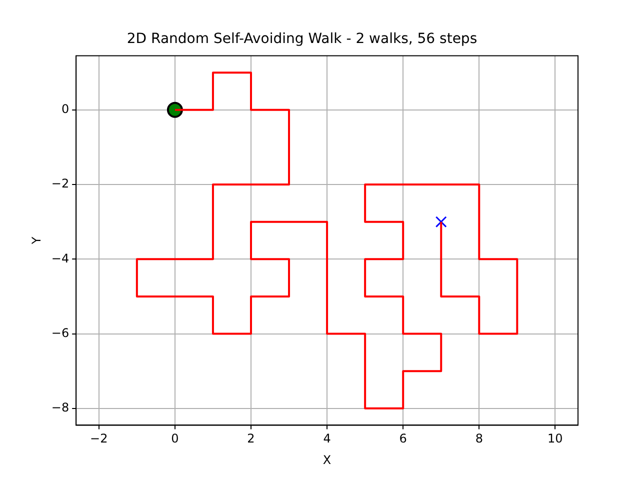  What do you see at coordinates (60, 333) in the screenshot?
I see `y-tick-label: −6` at bounding box center [60, 333].